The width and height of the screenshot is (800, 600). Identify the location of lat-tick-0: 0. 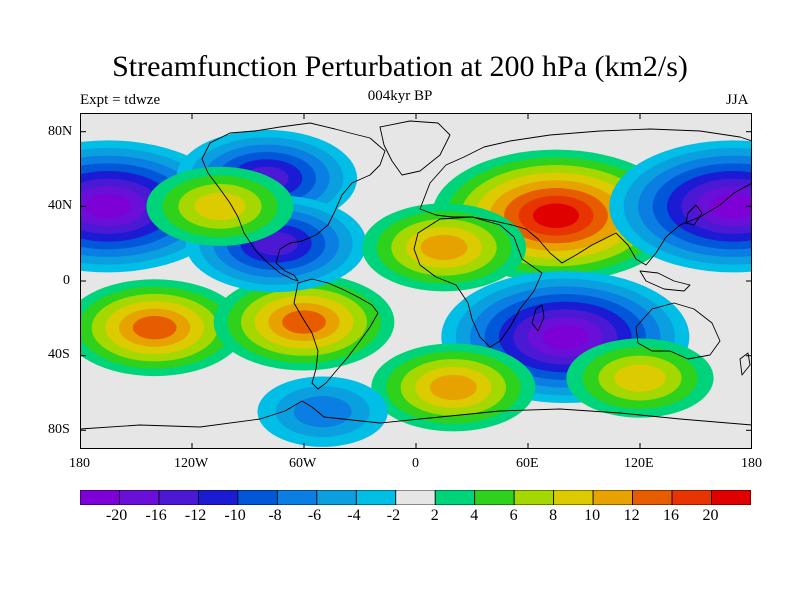
(66, 280).